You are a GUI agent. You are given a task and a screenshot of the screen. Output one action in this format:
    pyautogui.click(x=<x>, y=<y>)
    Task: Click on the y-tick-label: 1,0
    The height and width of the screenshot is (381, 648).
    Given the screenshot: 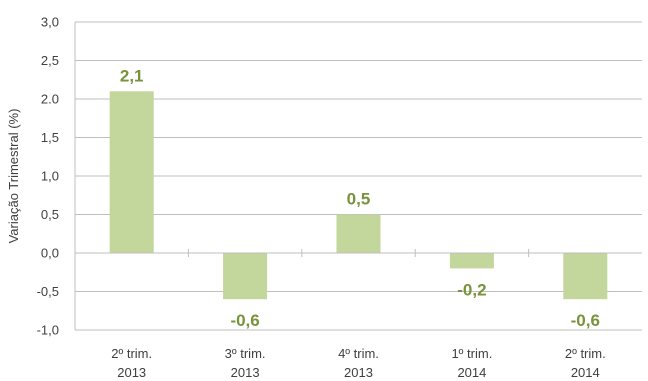 What is the action you would take?
    pyautogui.click(x=50, y=176)
    